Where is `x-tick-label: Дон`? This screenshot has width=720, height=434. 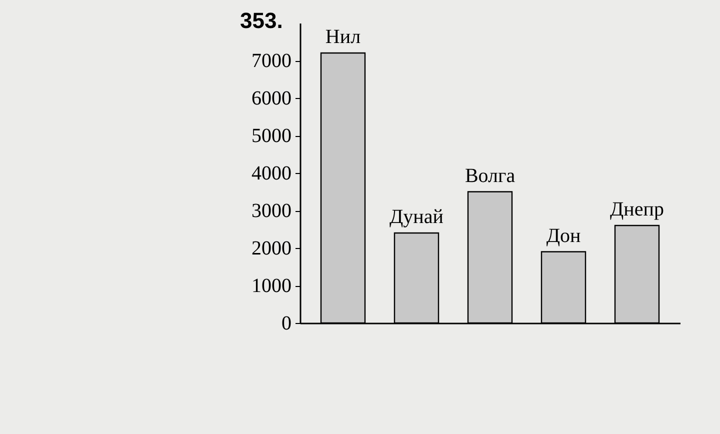
x-tick-label: Дон is located at coordinates (563, 235).